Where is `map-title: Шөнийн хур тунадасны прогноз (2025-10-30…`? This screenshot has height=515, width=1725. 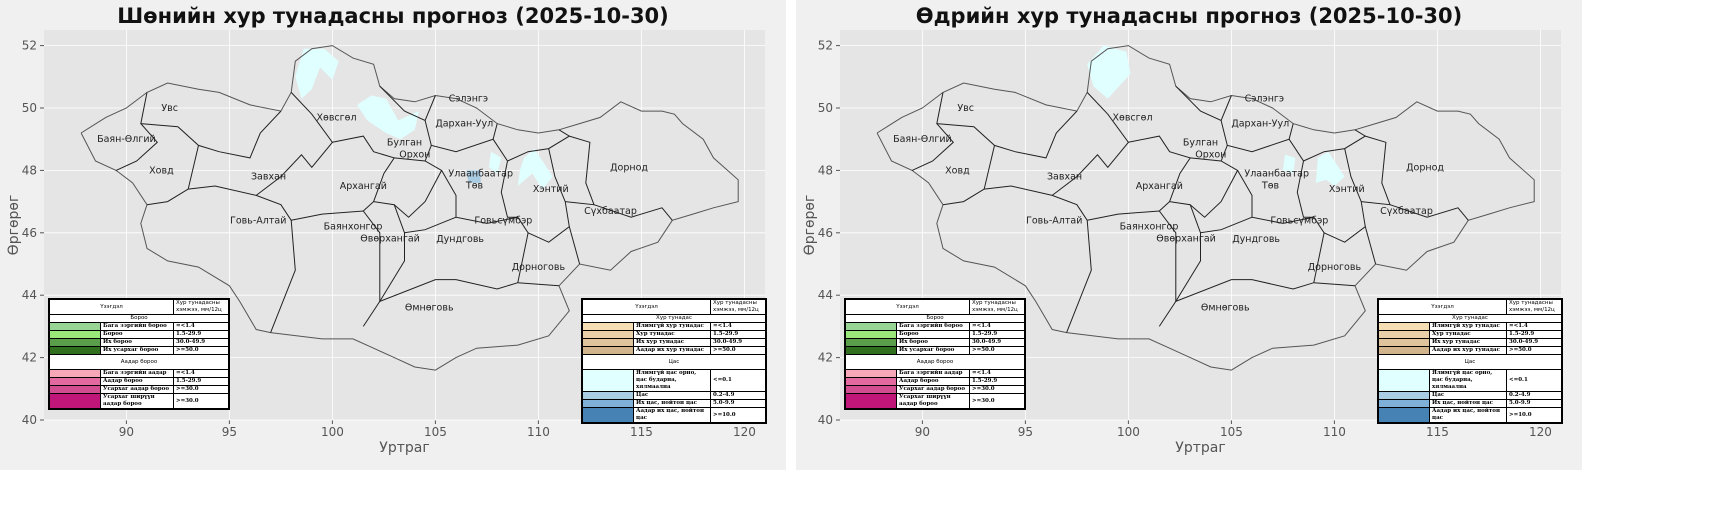 map-title: Шөнийн хур тунадасны прогноз (2025-10-30… is located at coordinates (393, 16).